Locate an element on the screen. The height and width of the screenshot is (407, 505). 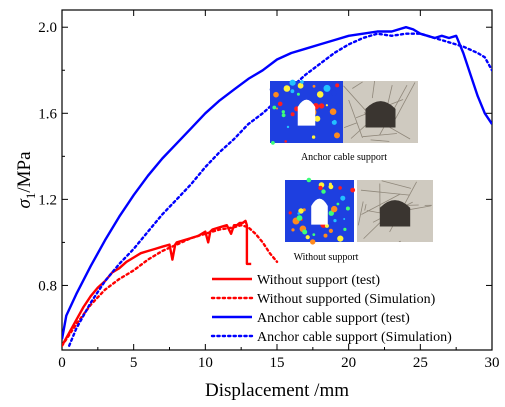
legend-label: Anchor cable support (test) is located at coordinates (333, 318).